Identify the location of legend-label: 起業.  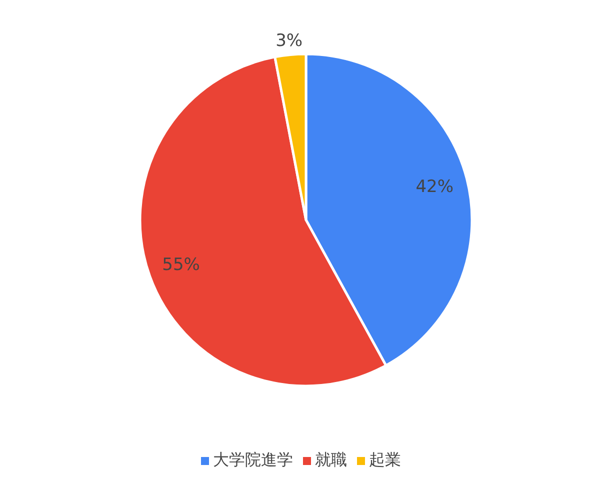
(385, 459).